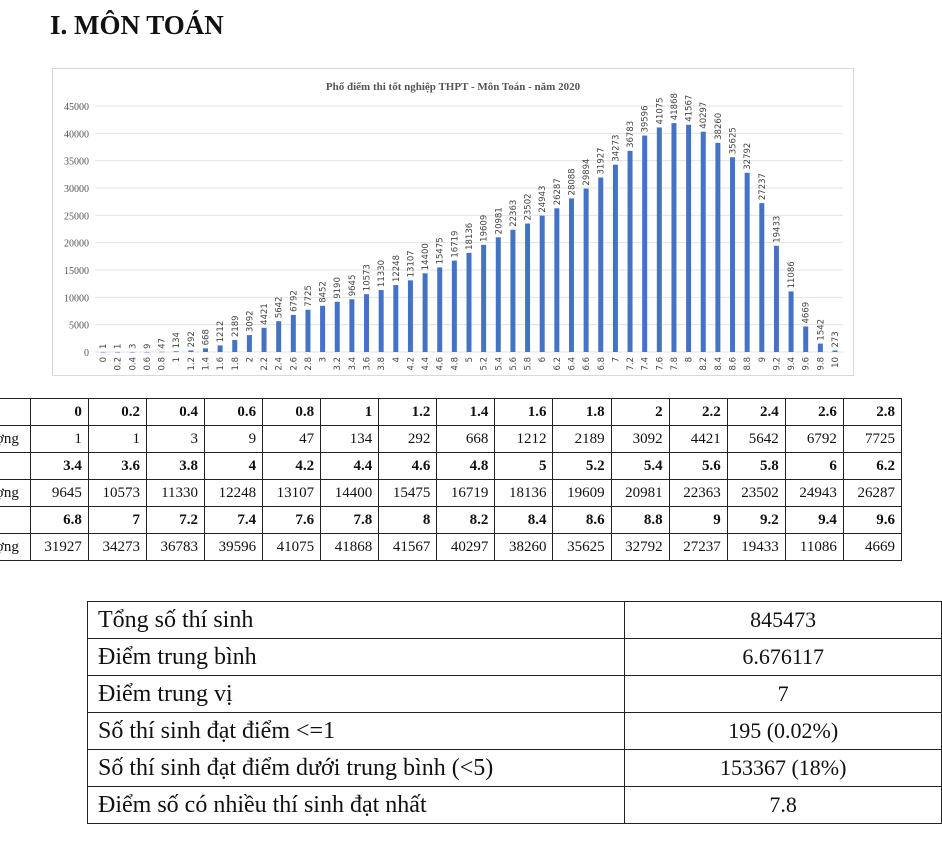  I want to click on x-tick-label: 5.2, so click(485, 364).